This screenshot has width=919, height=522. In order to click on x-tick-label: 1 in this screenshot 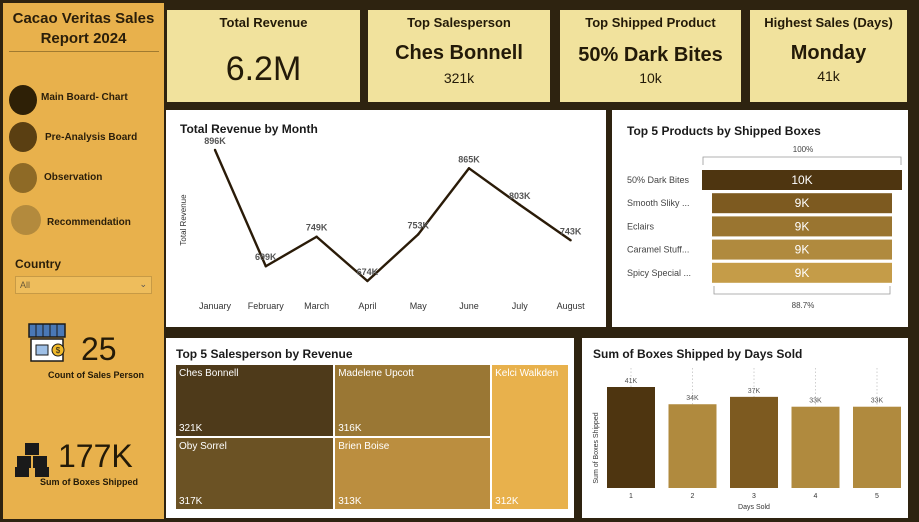, I will do `click(631, 496)`.